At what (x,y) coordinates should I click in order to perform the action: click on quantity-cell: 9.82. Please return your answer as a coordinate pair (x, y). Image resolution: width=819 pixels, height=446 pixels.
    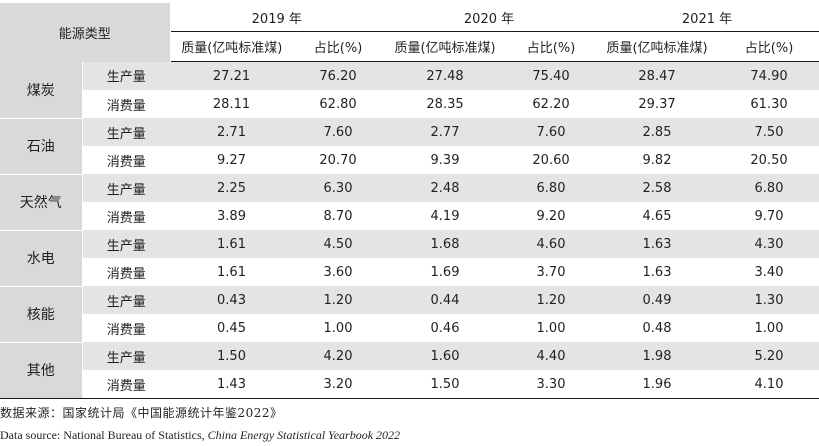
    Looking at the image, I should click on (657, 160).